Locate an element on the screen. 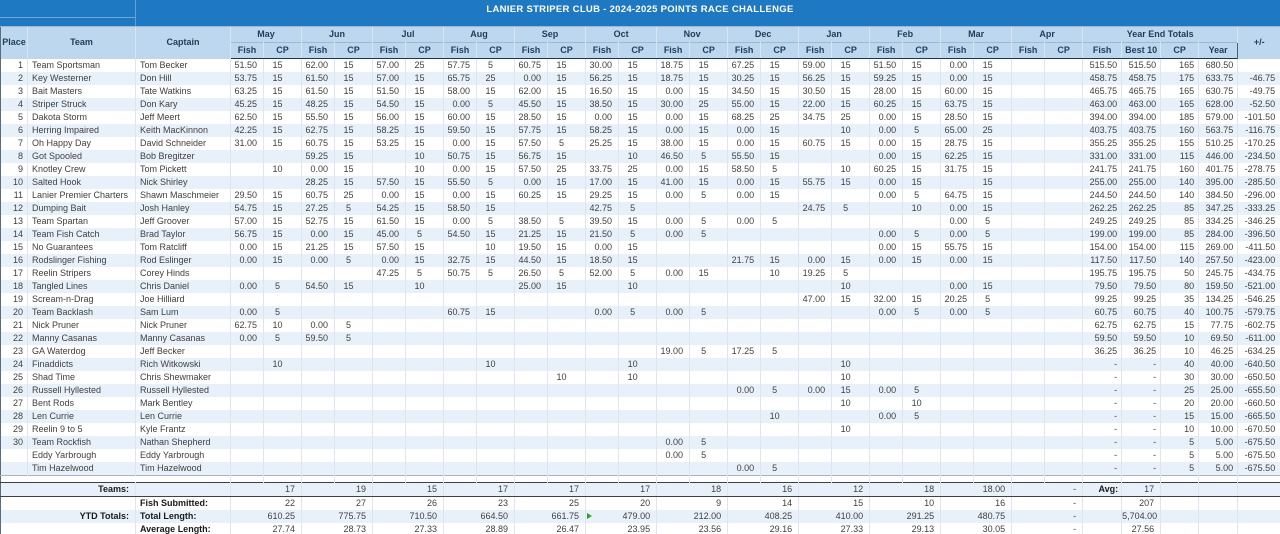 This screenshot has width=1280, height=534. ytd-value-may: 27.74 is located at coordinates (266, 528).